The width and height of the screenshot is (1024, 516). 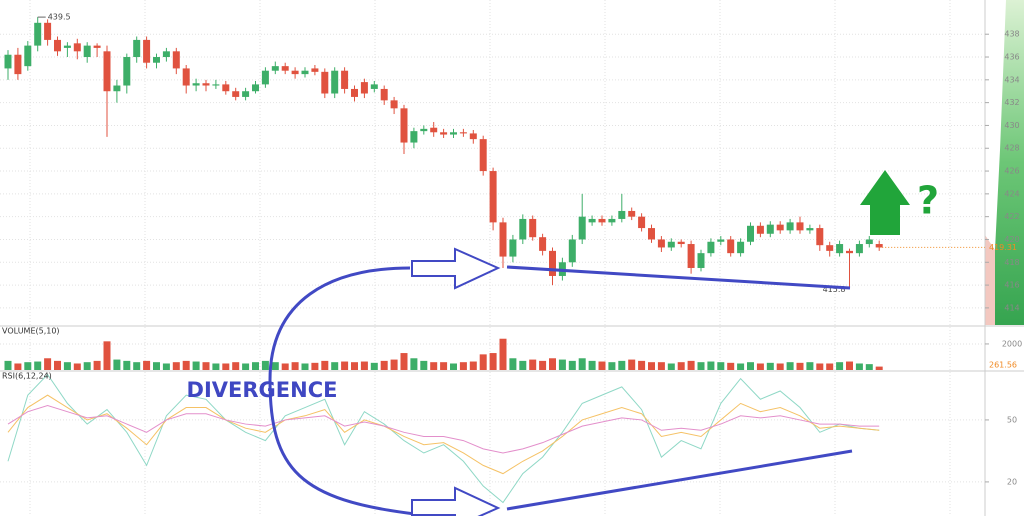 I want to click on y-tick-label: 432, so click(x=1011, y=102).